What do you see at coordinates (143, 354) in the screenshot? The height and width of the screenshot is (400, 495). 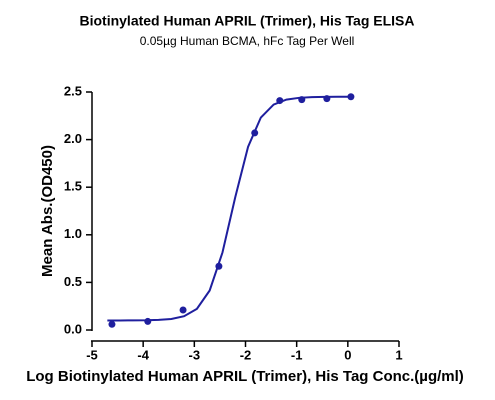 I see `x-tick-label: -4` at bounding box center [143, 354].